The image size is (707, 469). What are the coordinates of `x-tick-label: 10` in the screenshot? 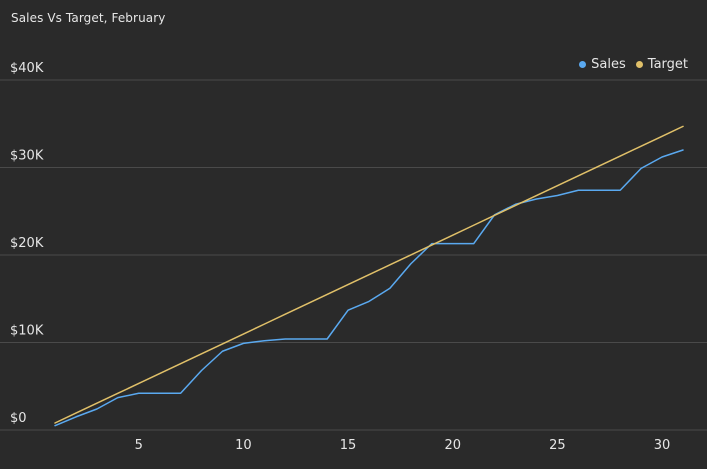 It's located at (243, 445).